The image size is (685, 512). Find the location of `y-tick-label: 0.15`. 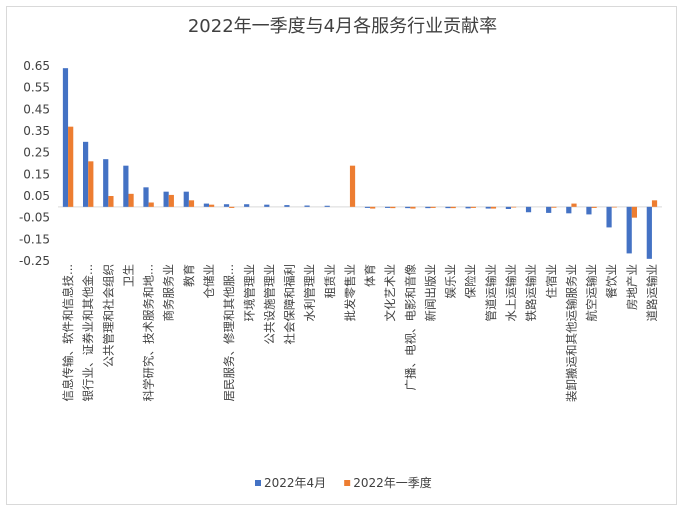

y-tick-label: 0.15 is located at coordinates (36, 174).